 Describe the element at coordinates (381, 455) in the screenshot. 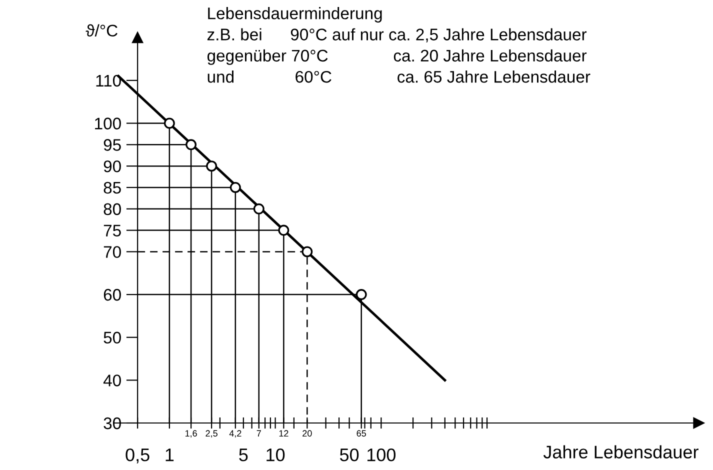

I see `x-tick-label: 100` at that location.